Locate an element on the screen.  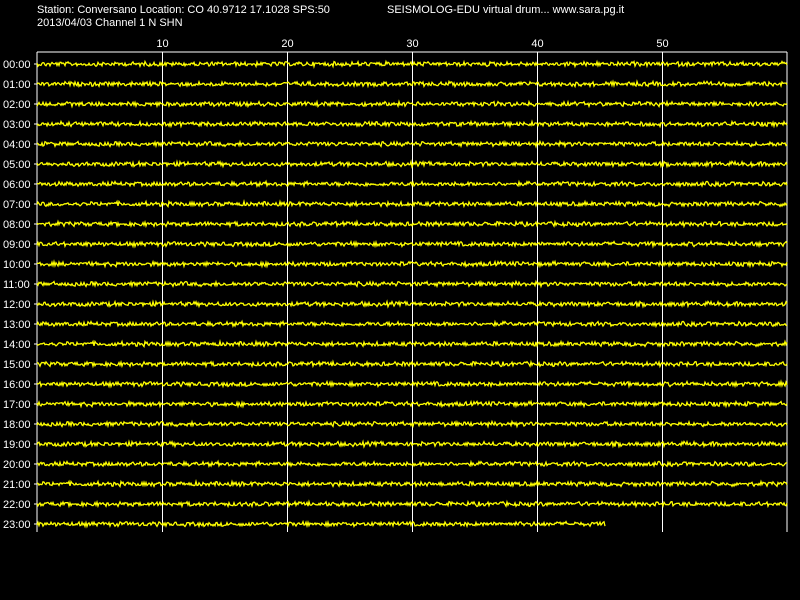
row-label-0100: 01:00 is located at coordinates (17, 85).